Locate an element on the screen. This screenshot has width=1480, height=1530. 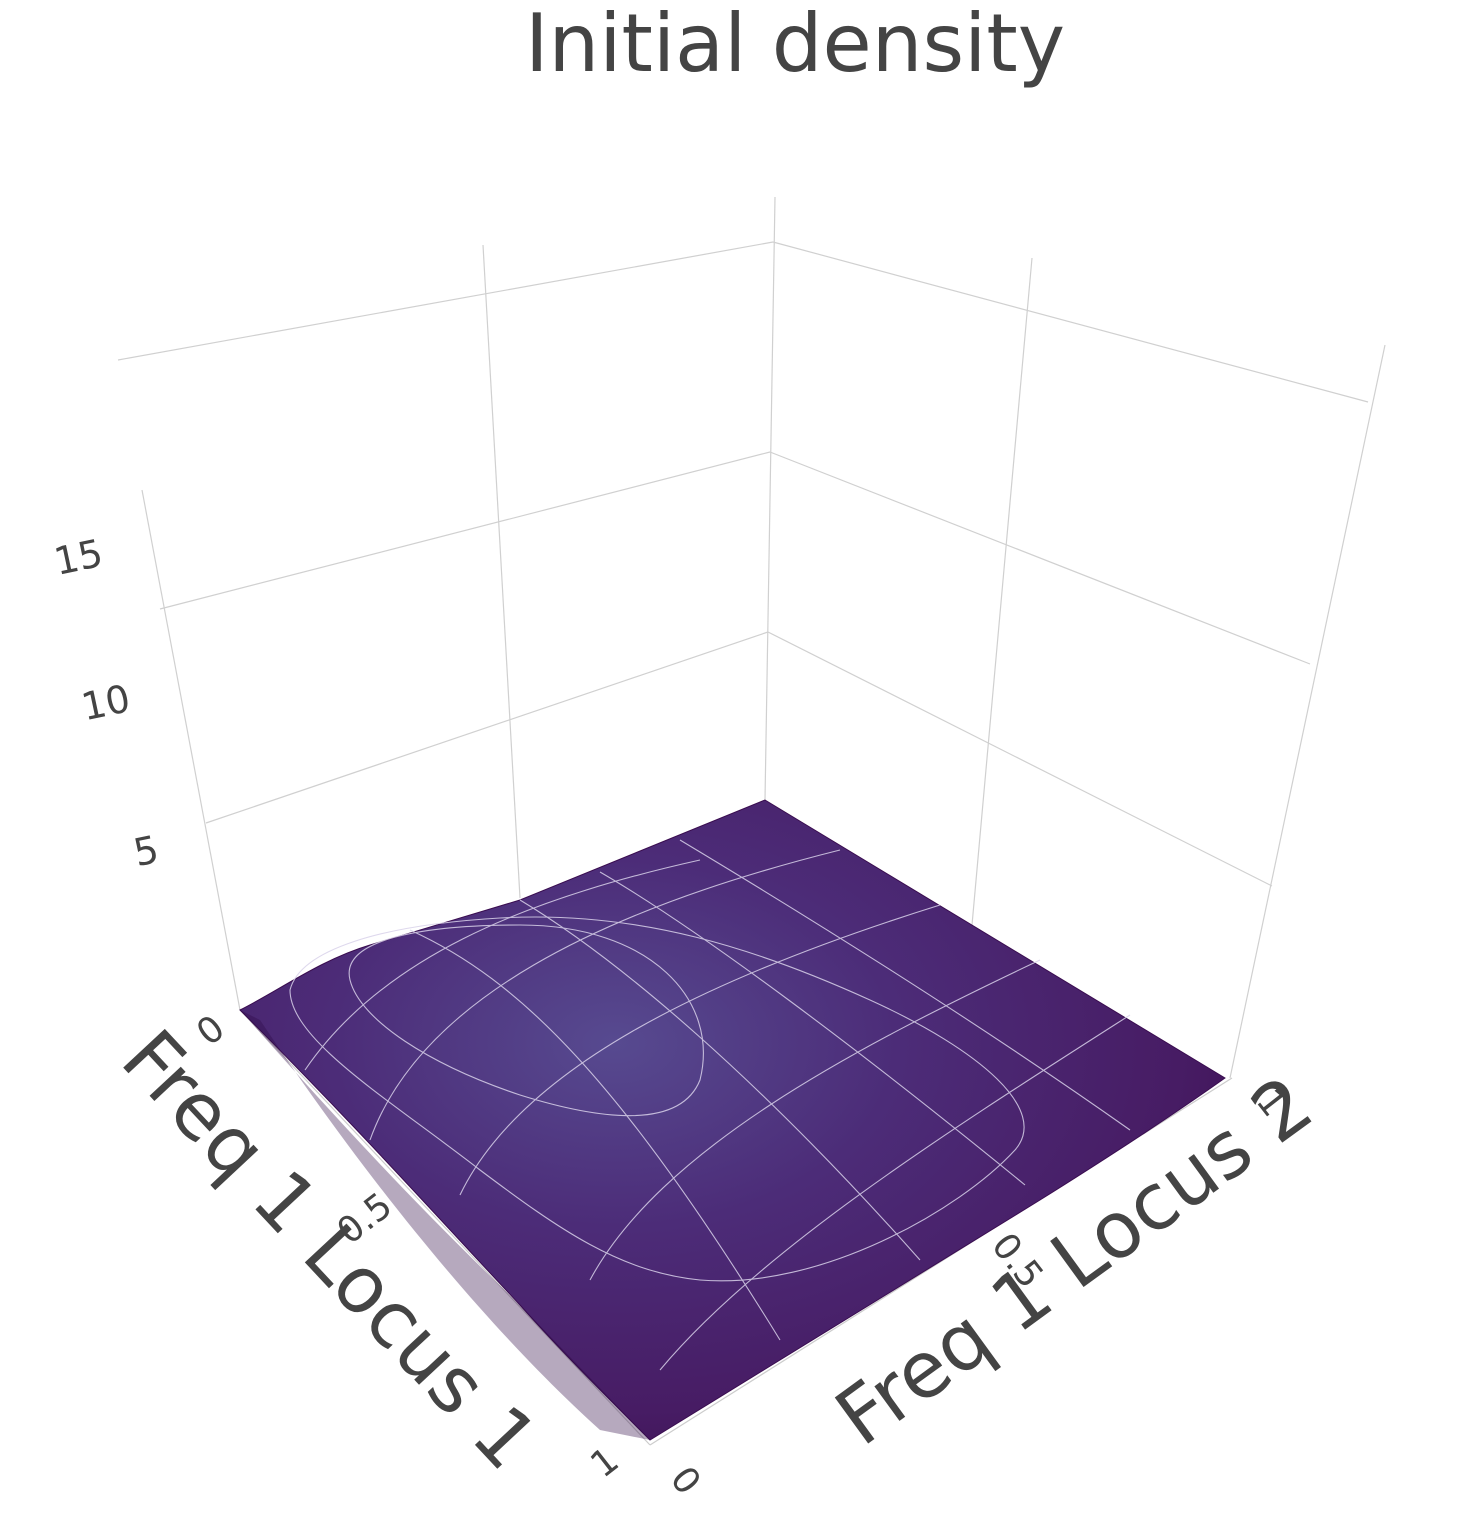
z-tick-10: 10 is located at coordinates (106, 702).